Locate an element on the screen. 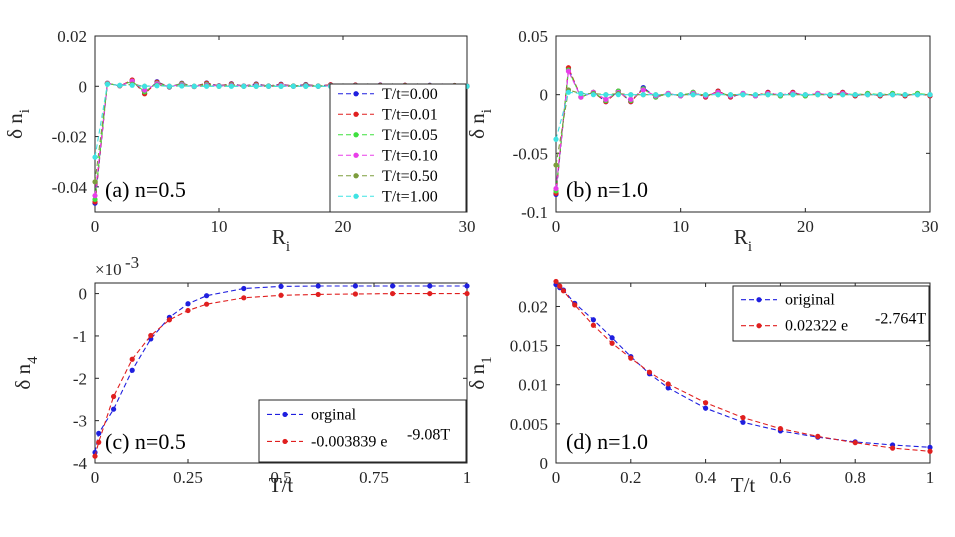  y-tick-label: -0.05 is located at coordinates (530, 153).